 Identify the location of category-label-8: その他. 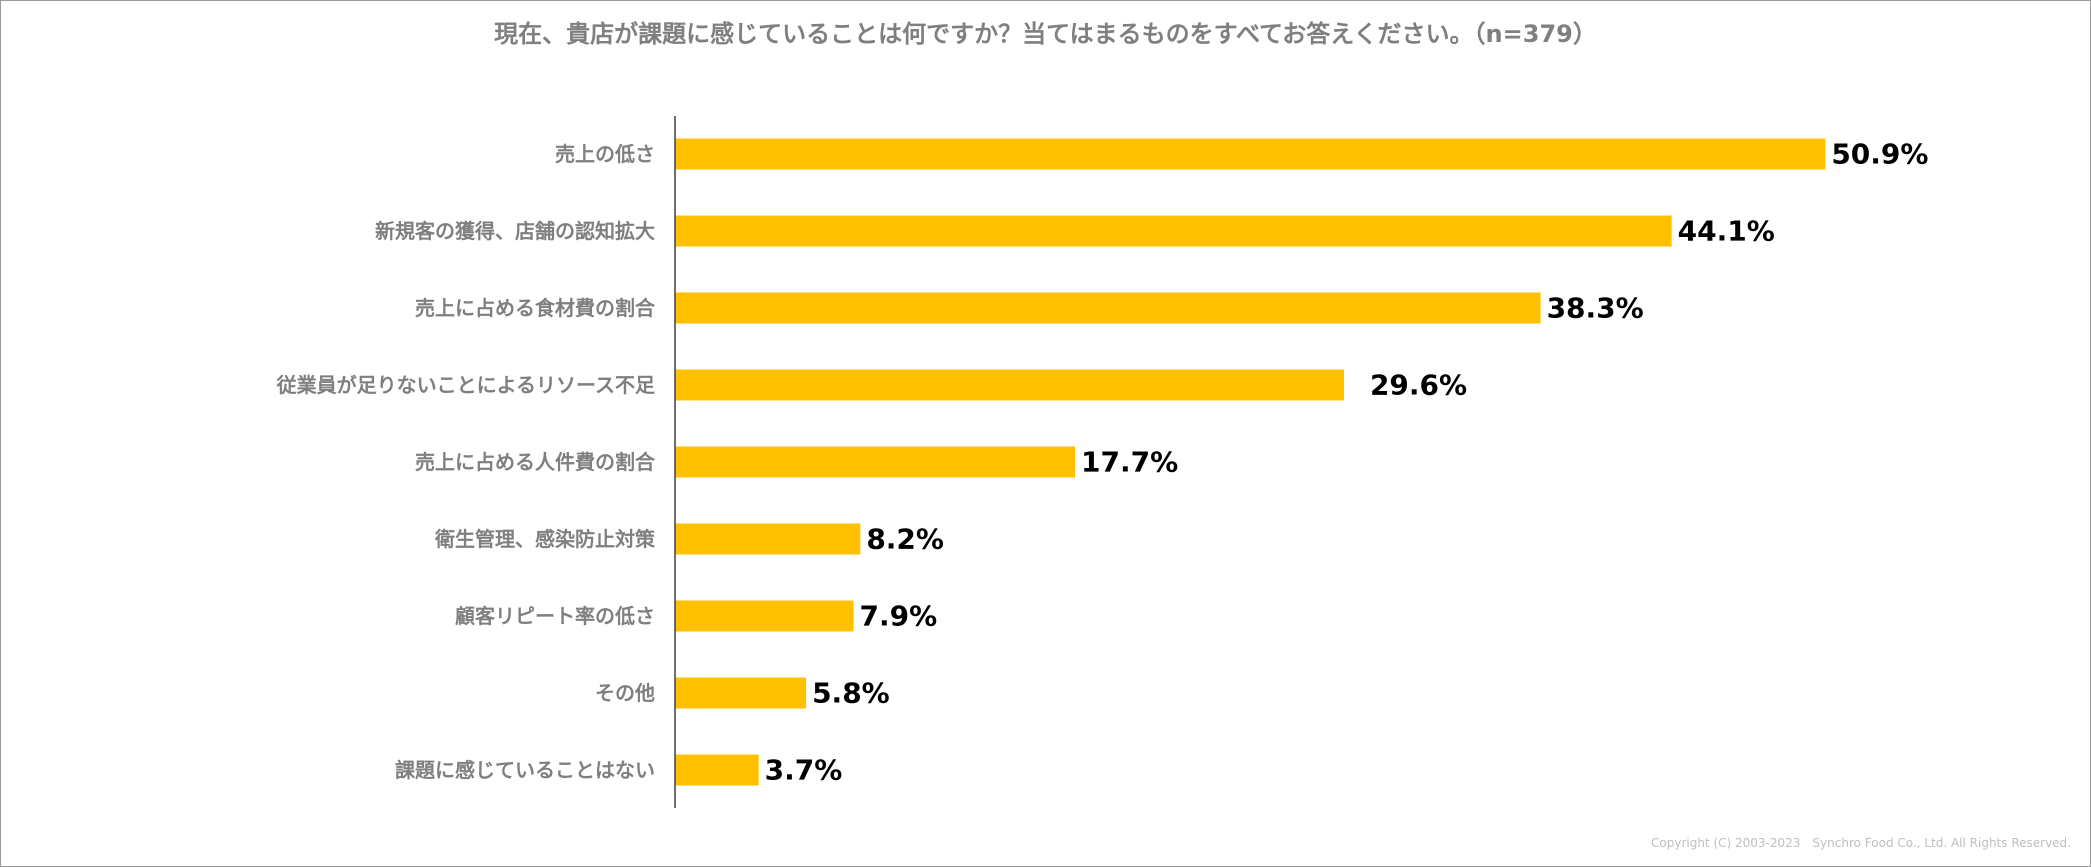
(625, 693).